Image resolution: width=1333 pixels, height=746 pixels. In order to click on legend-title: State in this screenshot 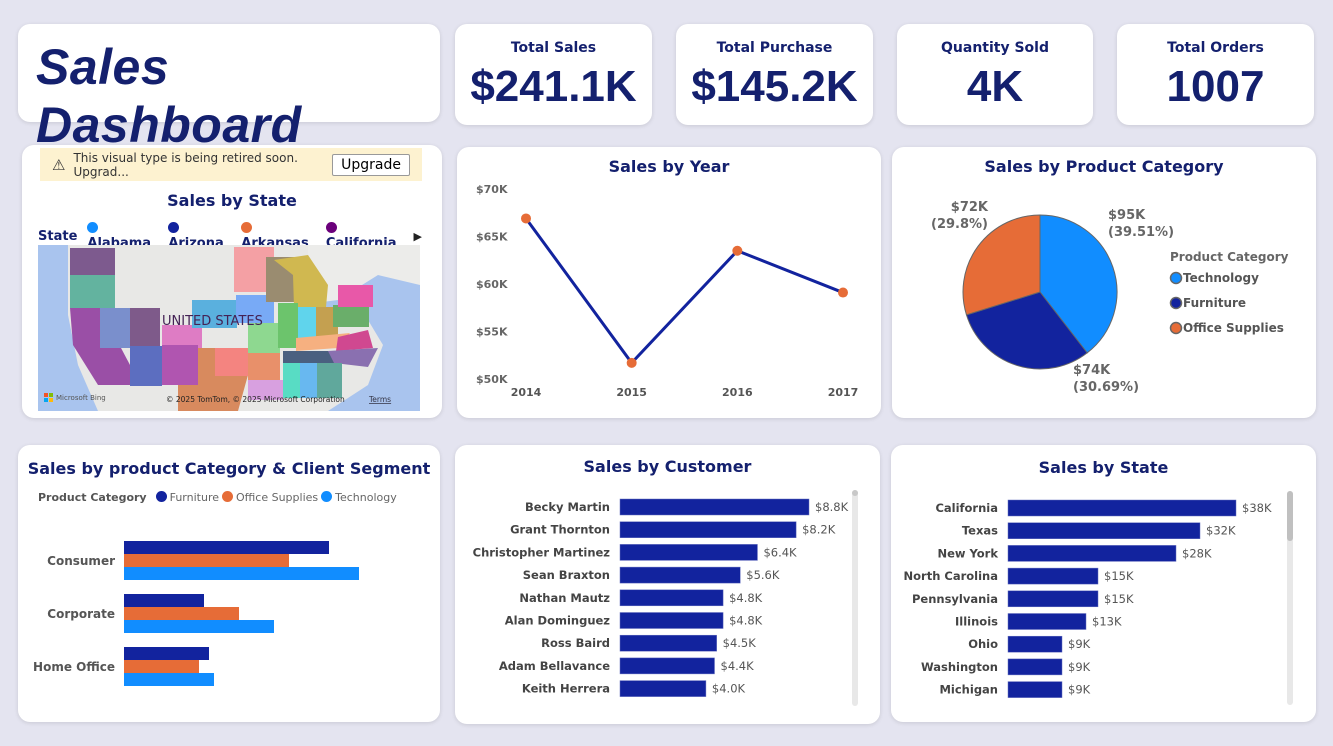, I will do `click(58, 236)`.